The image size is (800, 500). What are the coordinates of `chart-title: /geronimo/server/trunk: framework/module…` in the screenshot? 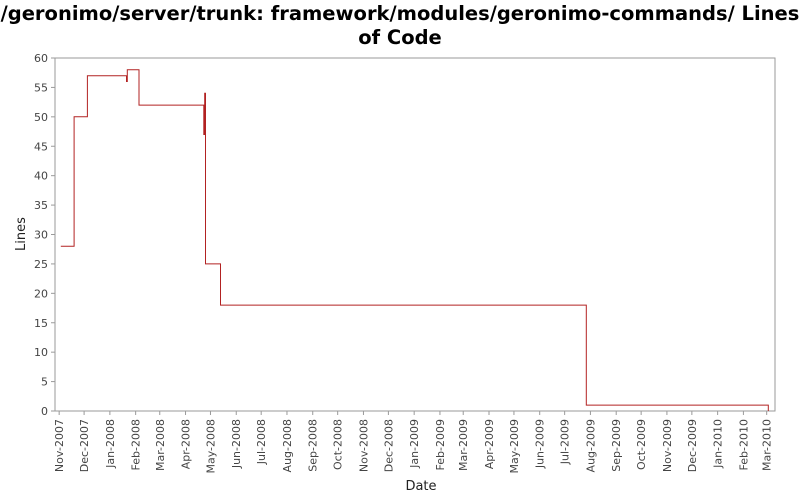 It's located at (400, 25).